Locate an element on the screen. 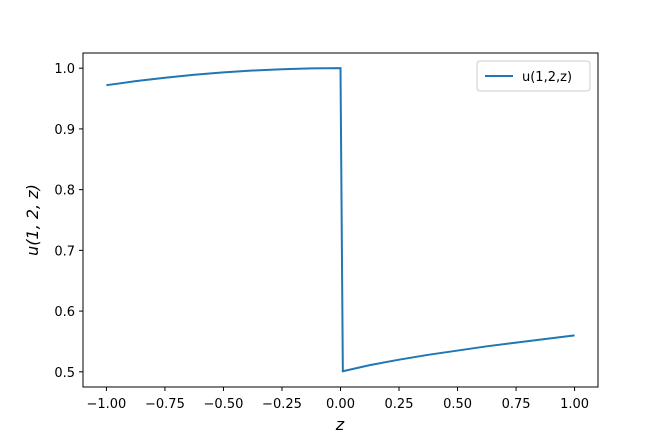  x-tick-label: 0.75 is located at coordinates (516, 404).